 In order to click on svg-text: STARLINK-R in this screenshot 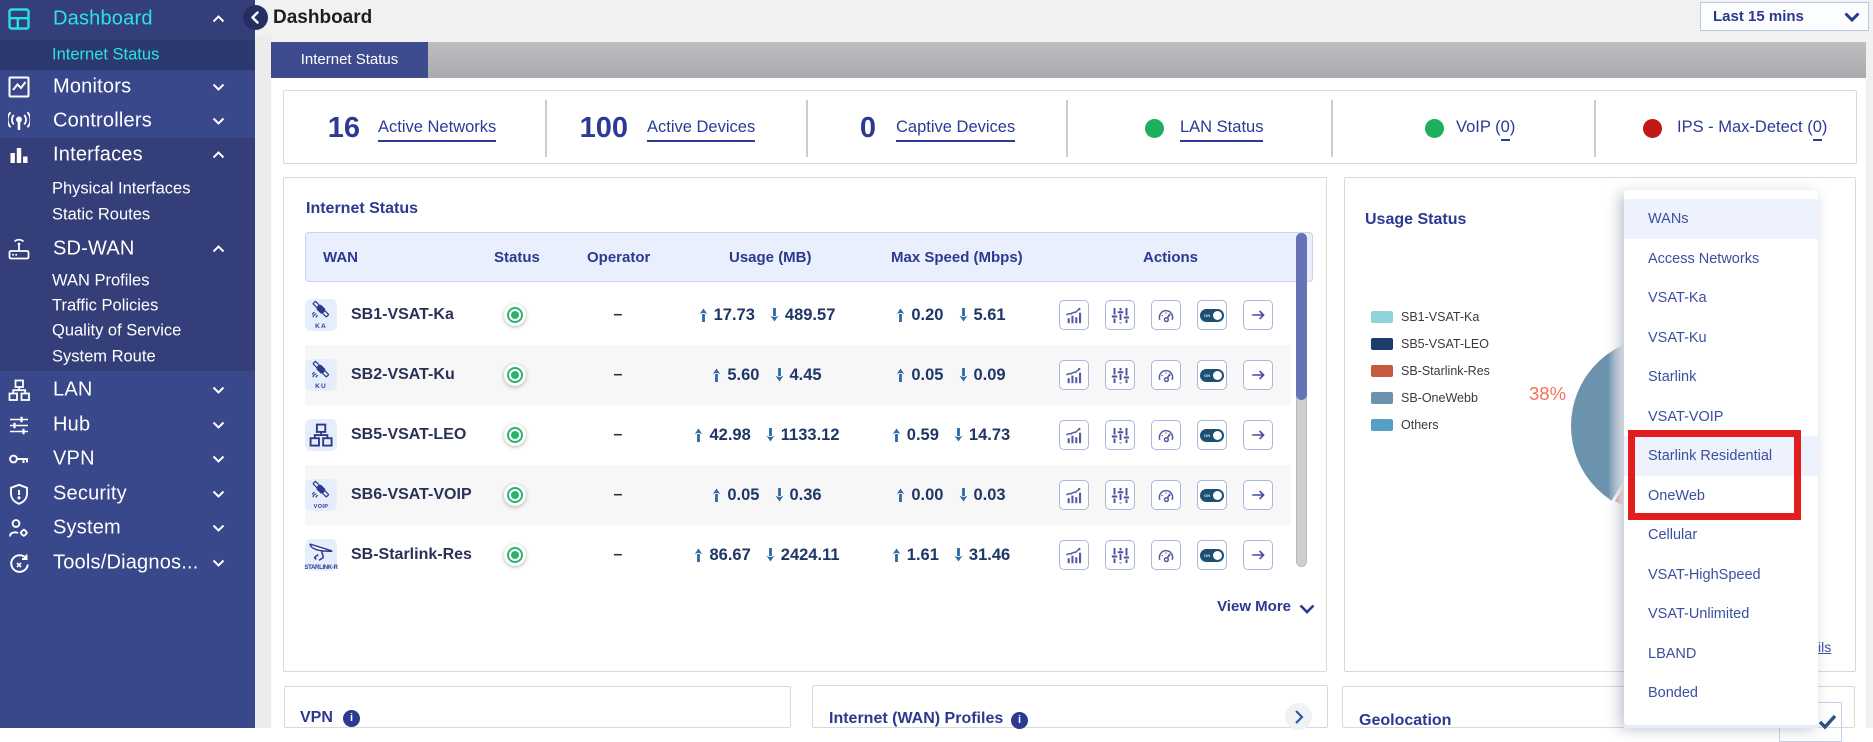, I will do `click(321, 568)`.